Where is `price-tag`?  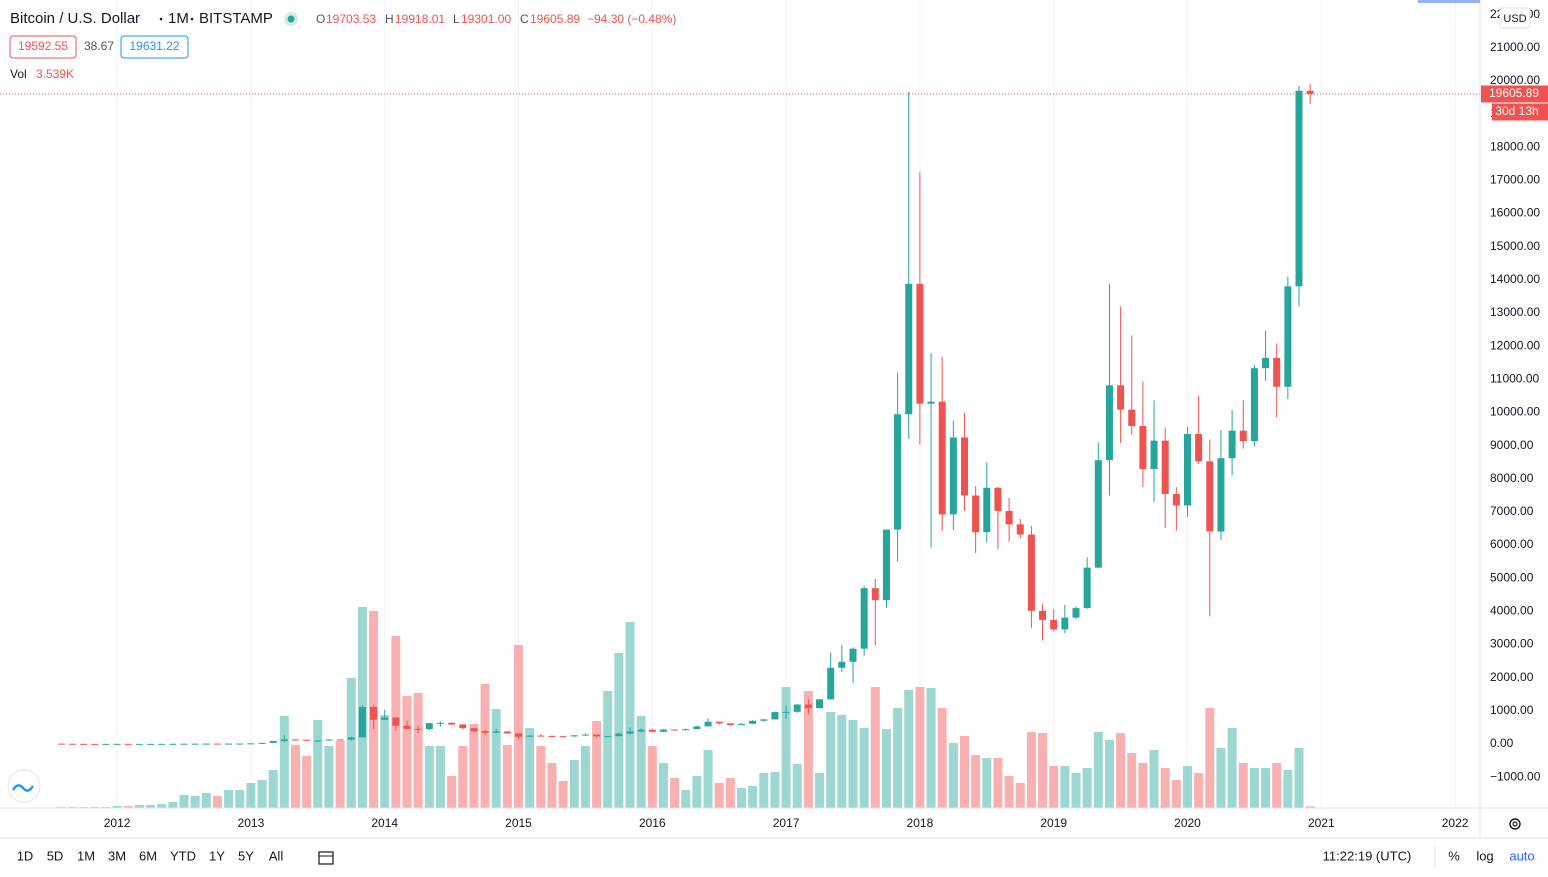 price-tag is located at coordinates (1514, 94).